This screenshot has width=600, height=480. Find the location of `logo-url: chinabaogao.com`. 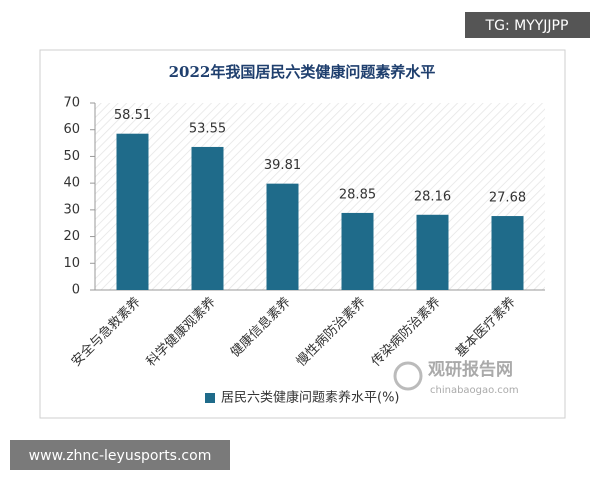

logo-url: chinabaogao.com is located at coordinates (474, 390).